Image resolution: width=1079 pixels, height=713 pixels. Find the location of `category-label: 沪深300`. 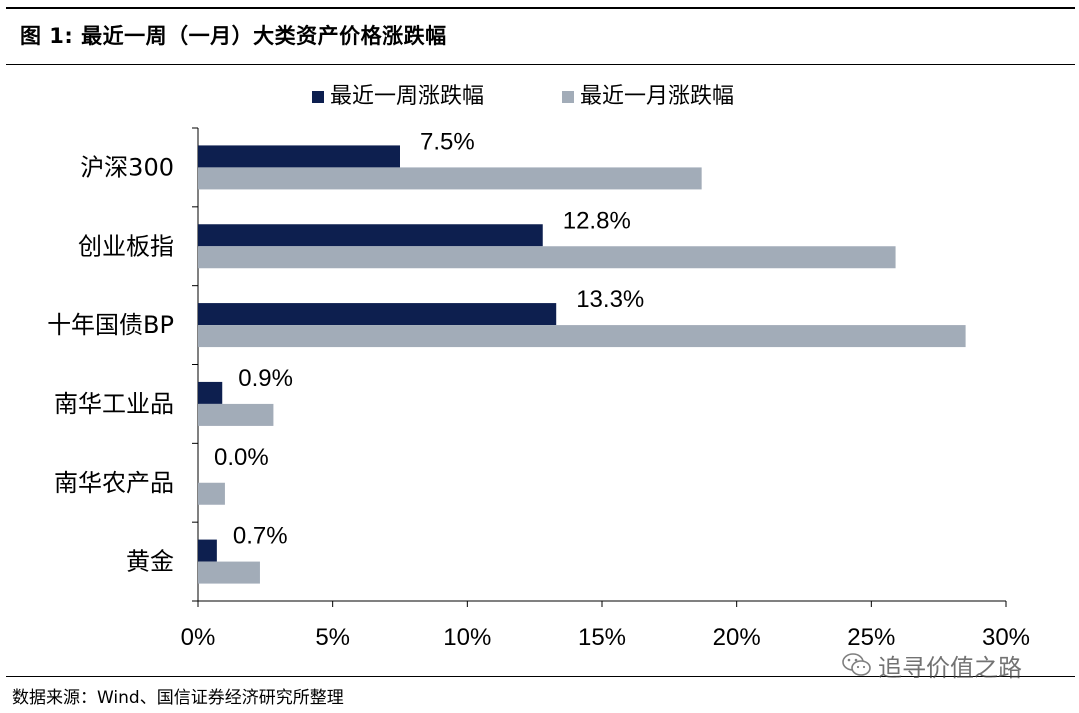

category-label: 沪深300 is located at coordinates (127, 167).